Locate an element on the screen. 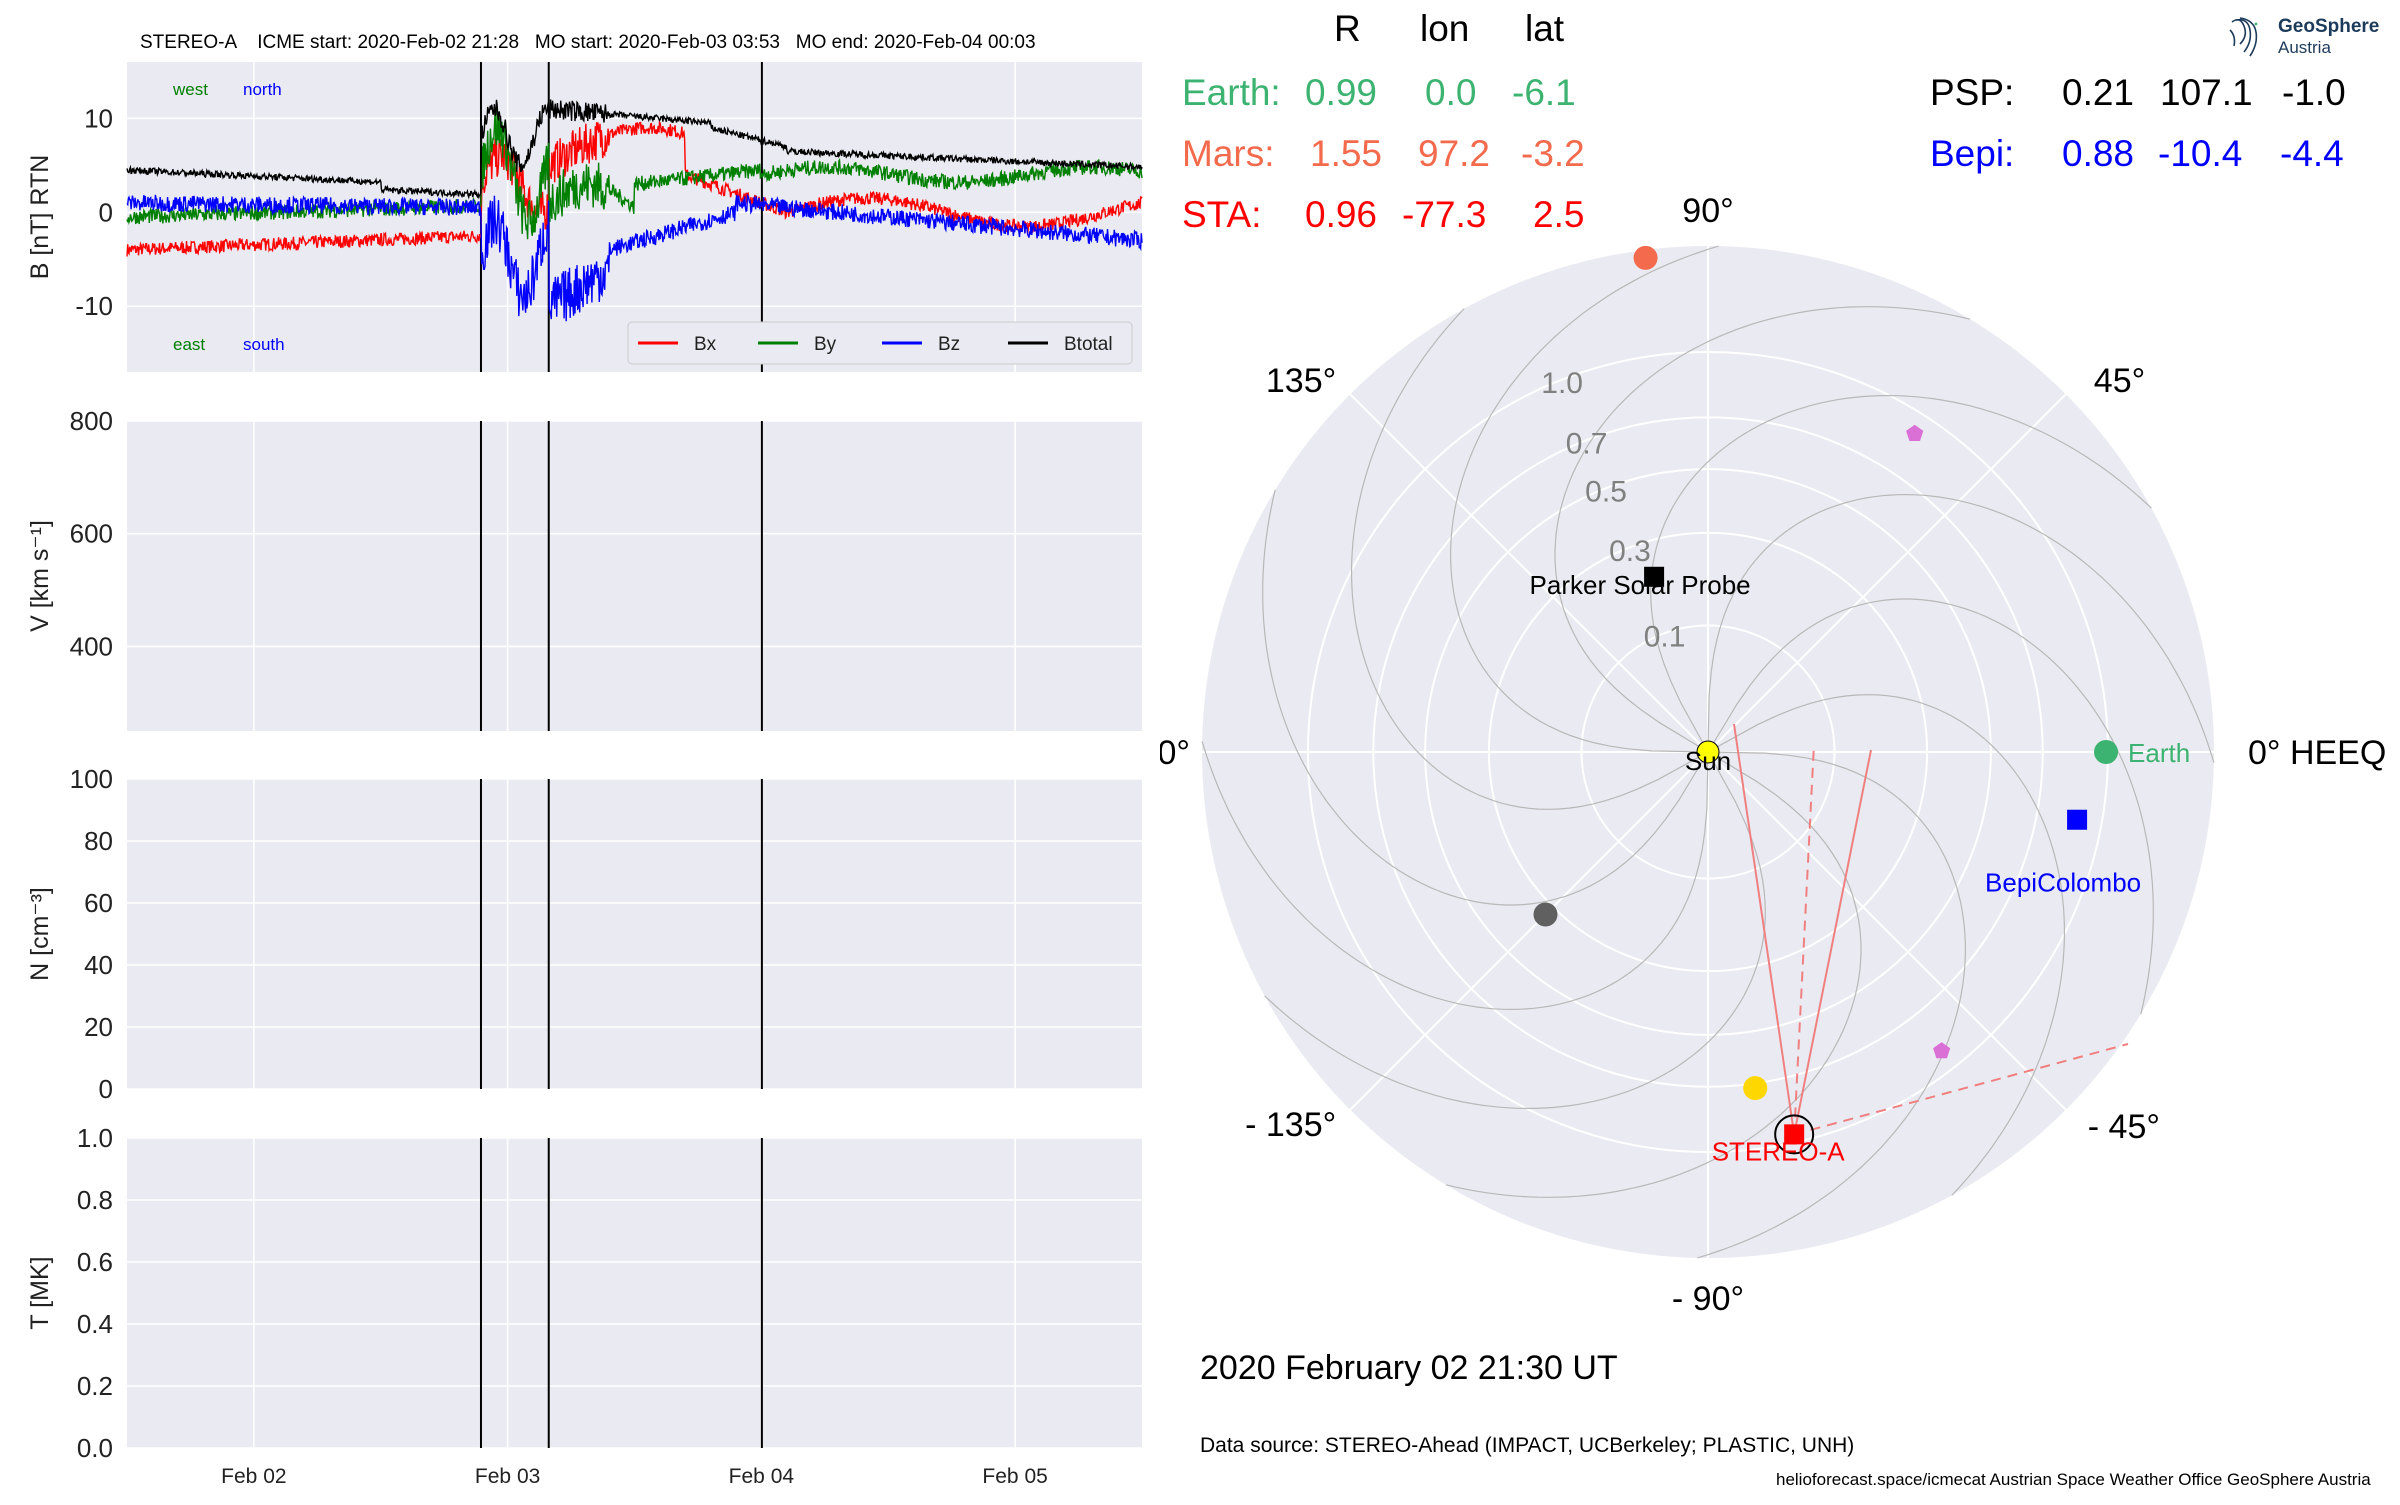 This screenshot has width=2400, height=1505. y-tick-label: 40 is located at coordinates (98, 965).